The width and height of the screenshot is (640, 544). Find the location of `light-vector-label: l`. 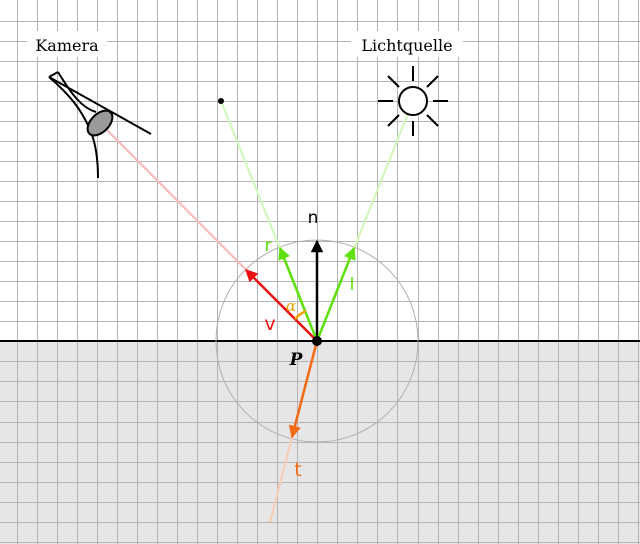

light-vector-label: l is located at coordinates (352, 285).